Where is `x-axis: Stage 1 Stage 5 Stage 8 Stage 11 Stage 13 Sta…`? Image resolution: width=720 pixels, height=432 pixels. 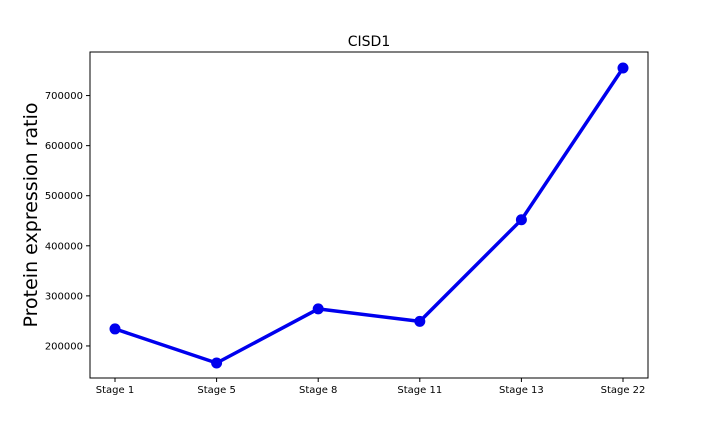
x-axis: Stage 1 Stage 5 Stage 8 Stage 11 Stage 13 Sta… is located at coordinates (371, 387).